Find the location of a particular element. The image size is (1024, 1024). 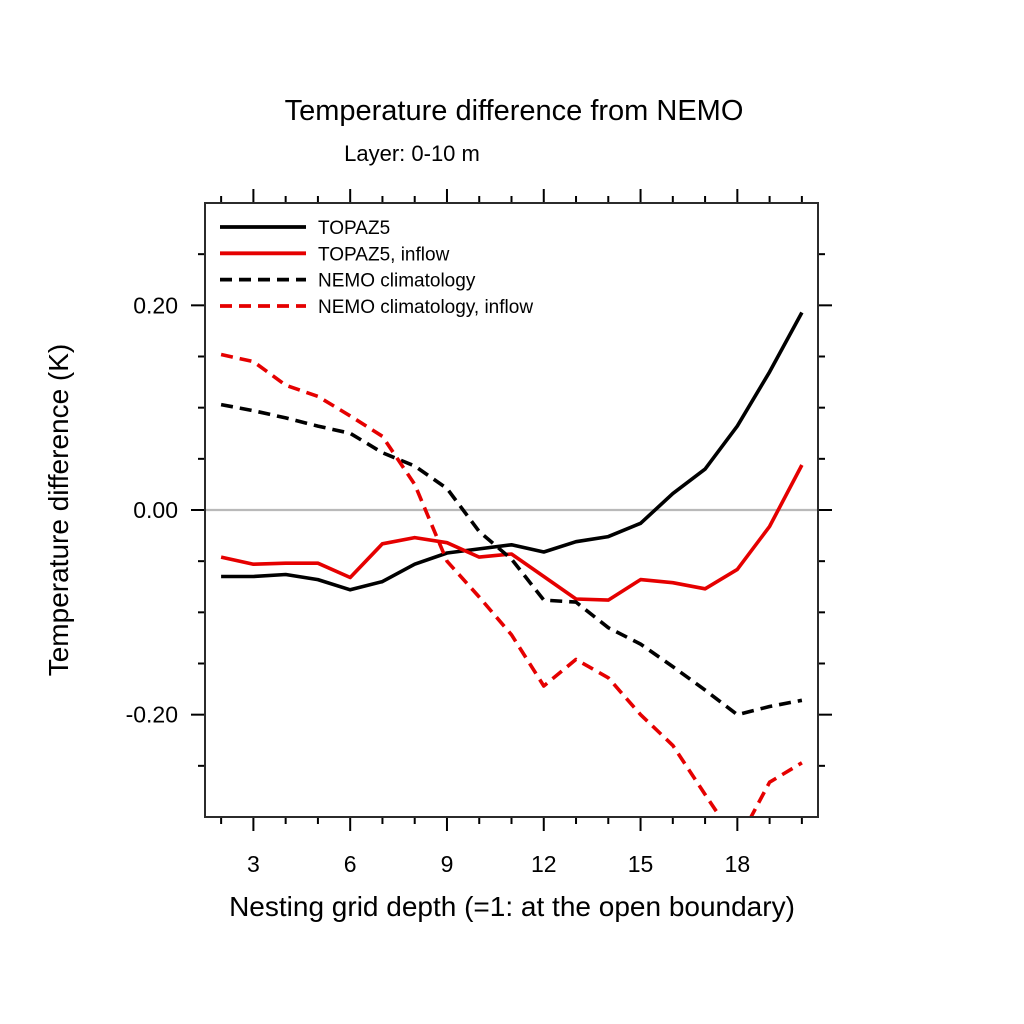

x-tick-label: 6 is located at coordinates (350, 864).